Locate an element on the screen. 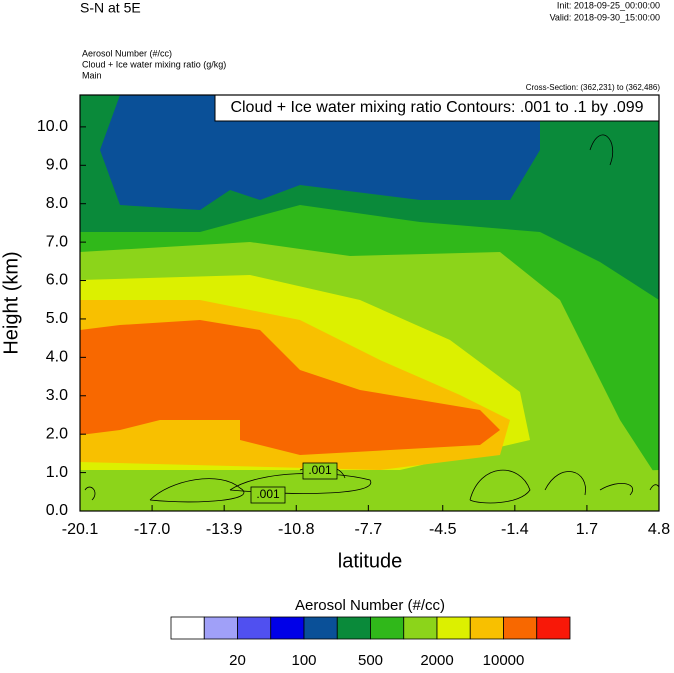 Image resolution: width=674 pixels, height=673 pixels. colorbar-label: 20 is located at coordinates (237, 660).